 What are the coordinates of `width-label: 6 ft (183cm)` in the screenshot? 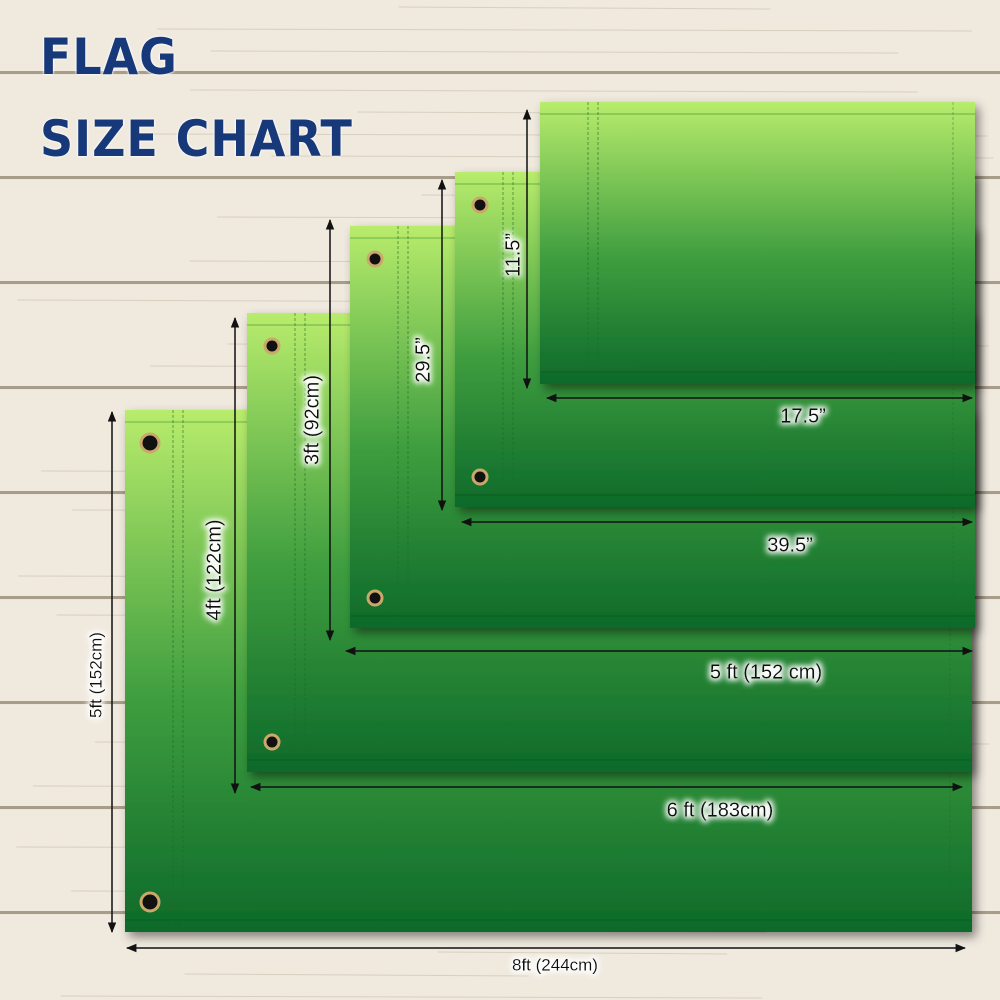 It's located at (720, 810).